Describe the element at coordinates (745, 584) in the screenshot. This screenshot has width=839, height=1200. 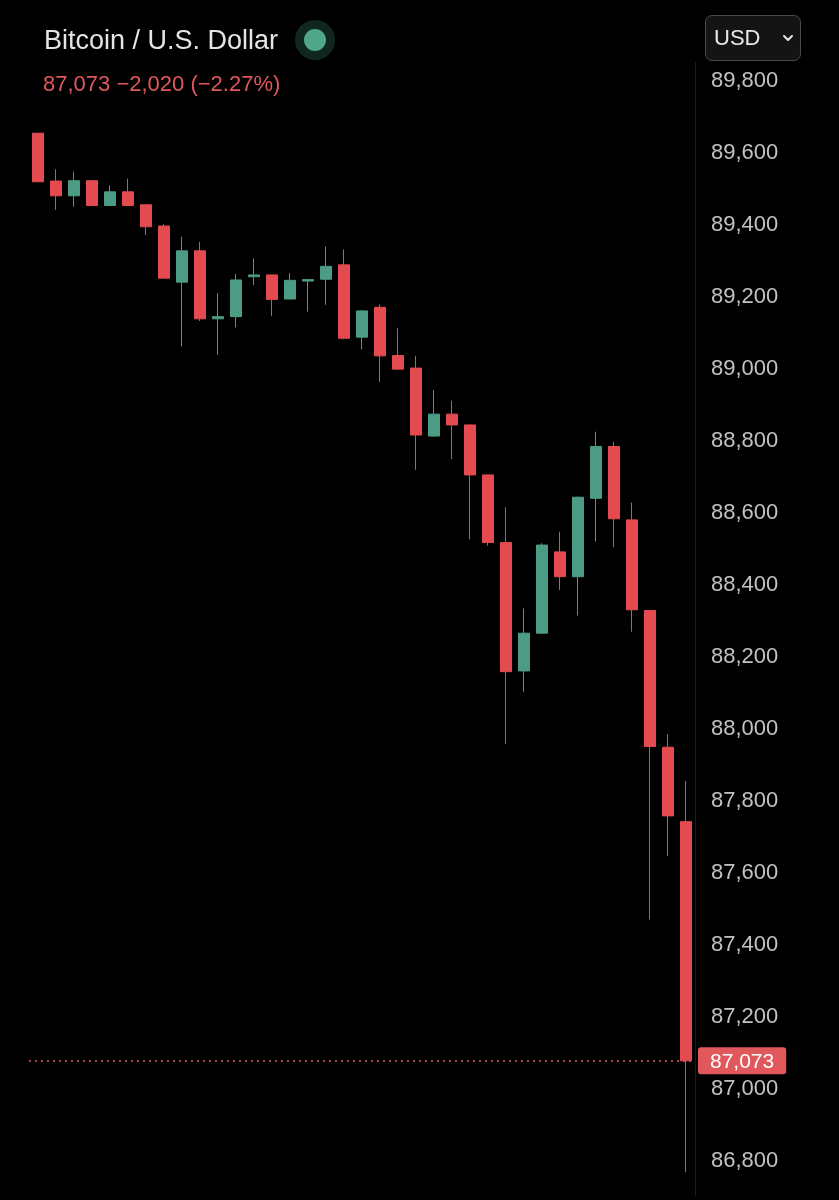
I see `y-tick-label: 88,400` at that location.